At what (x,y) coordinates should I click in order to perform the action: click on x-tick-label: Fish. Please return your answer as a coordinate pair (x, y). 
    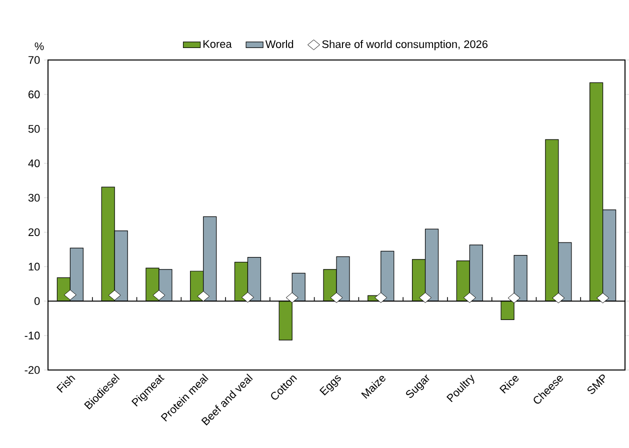
    Looking at the image, I should click on (66, 384).